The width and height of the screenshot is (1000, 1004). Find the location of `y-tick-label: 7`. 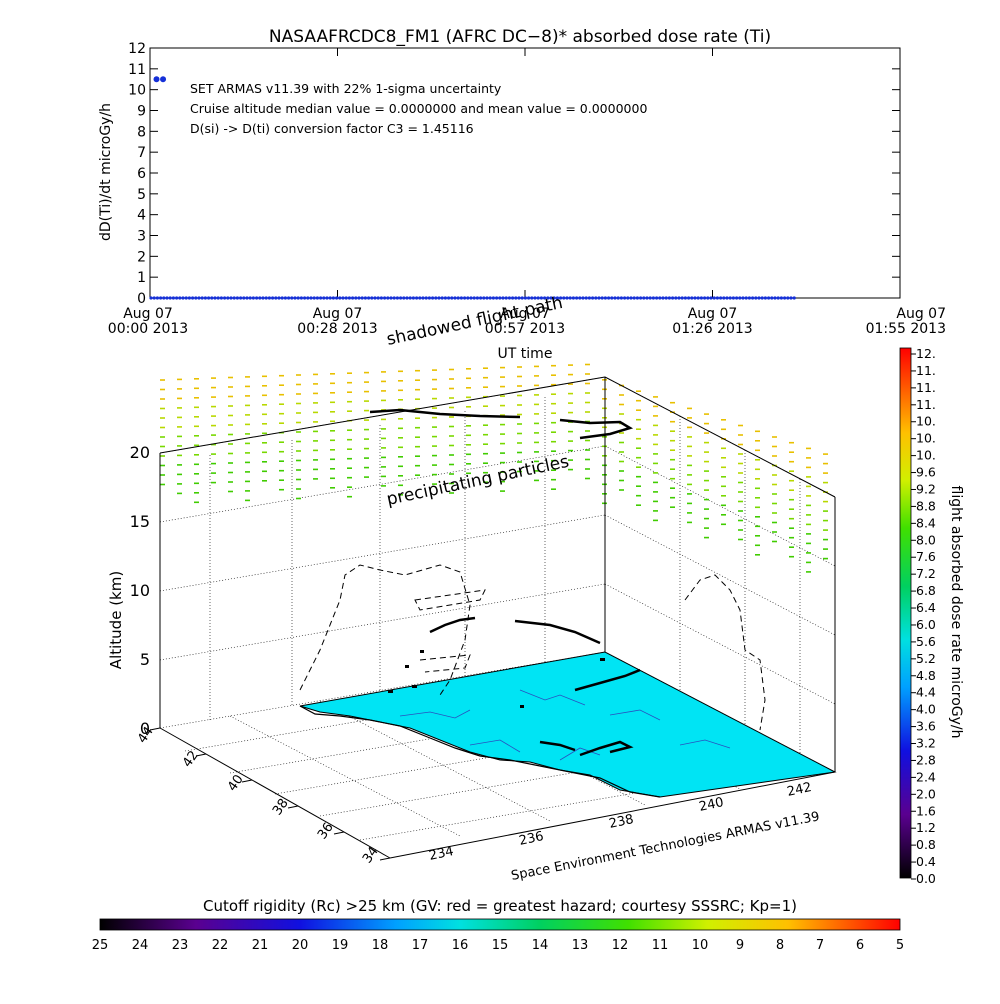

y-tick-label: 7 is located at coordinates (141, 153).